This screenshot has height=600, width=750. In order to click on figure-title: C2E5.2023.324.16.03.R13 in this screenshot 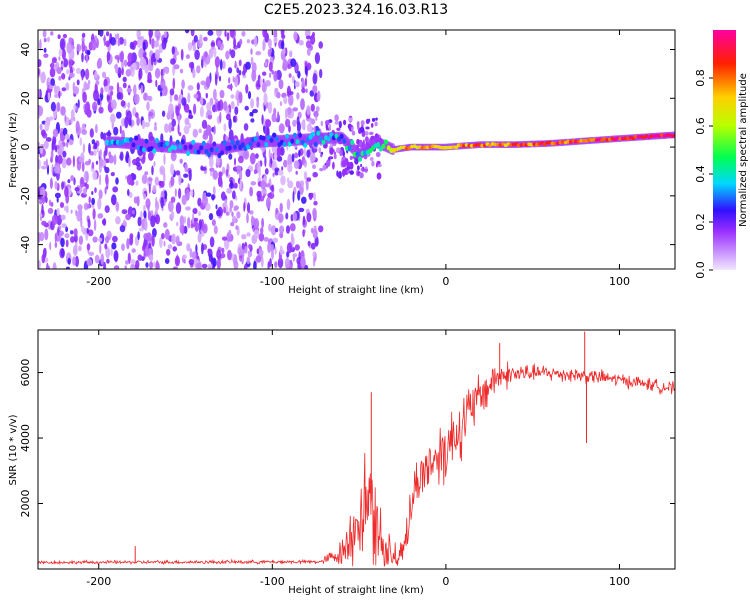, I will do `click(356, 10)`.